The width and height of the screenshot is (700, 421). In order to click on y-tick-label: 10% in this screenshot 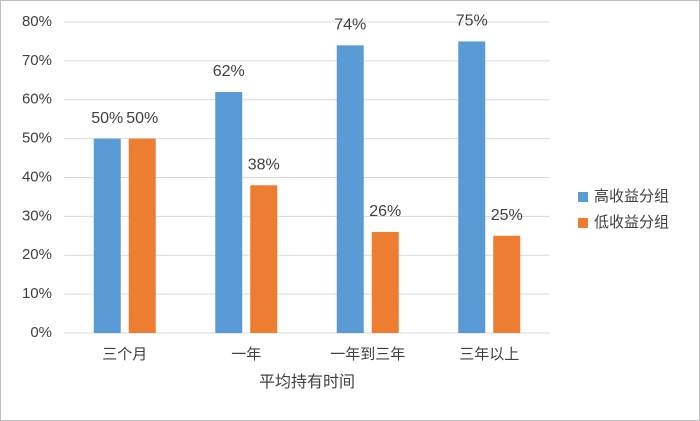, I will do `click(37, 293)`.